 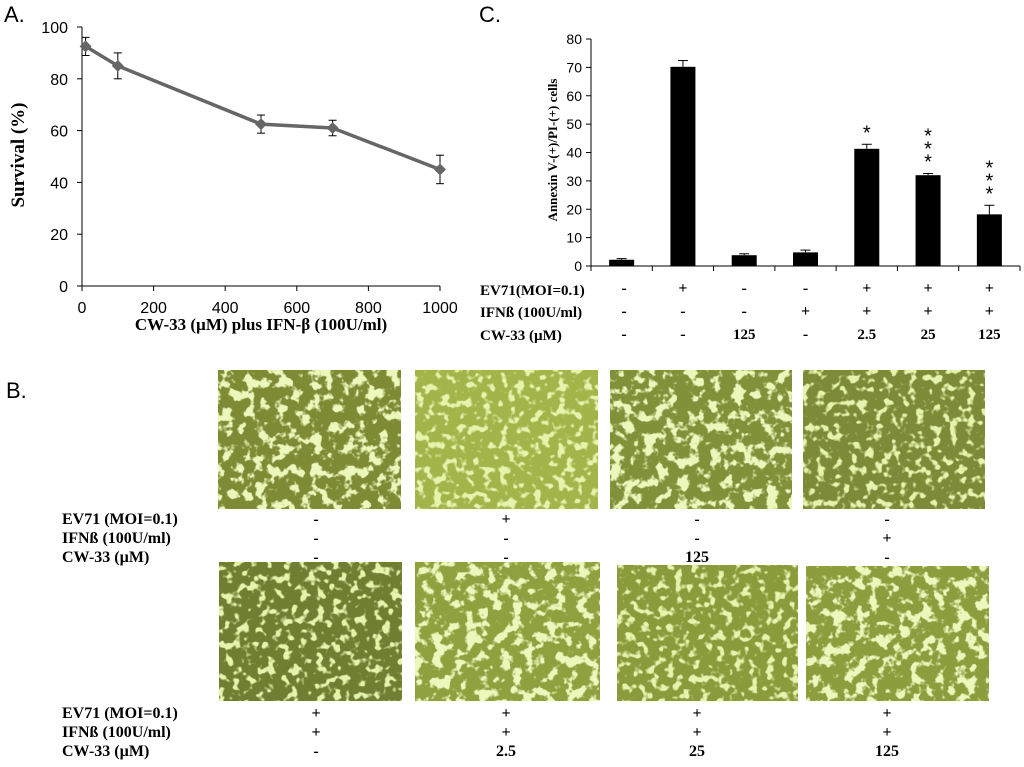 I want to click on chart-a-x-axis-label: CW-33 (µM) plus IFN-β (100U/ml), so click(x=261, y=324).